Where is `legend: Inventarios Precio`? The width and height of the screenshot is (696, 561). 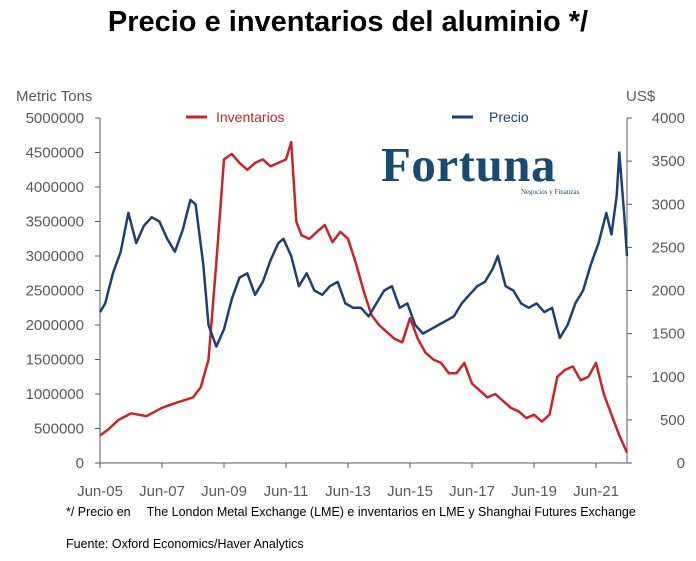
legend: Inventarios Precio is located at coordinates (357, 117).